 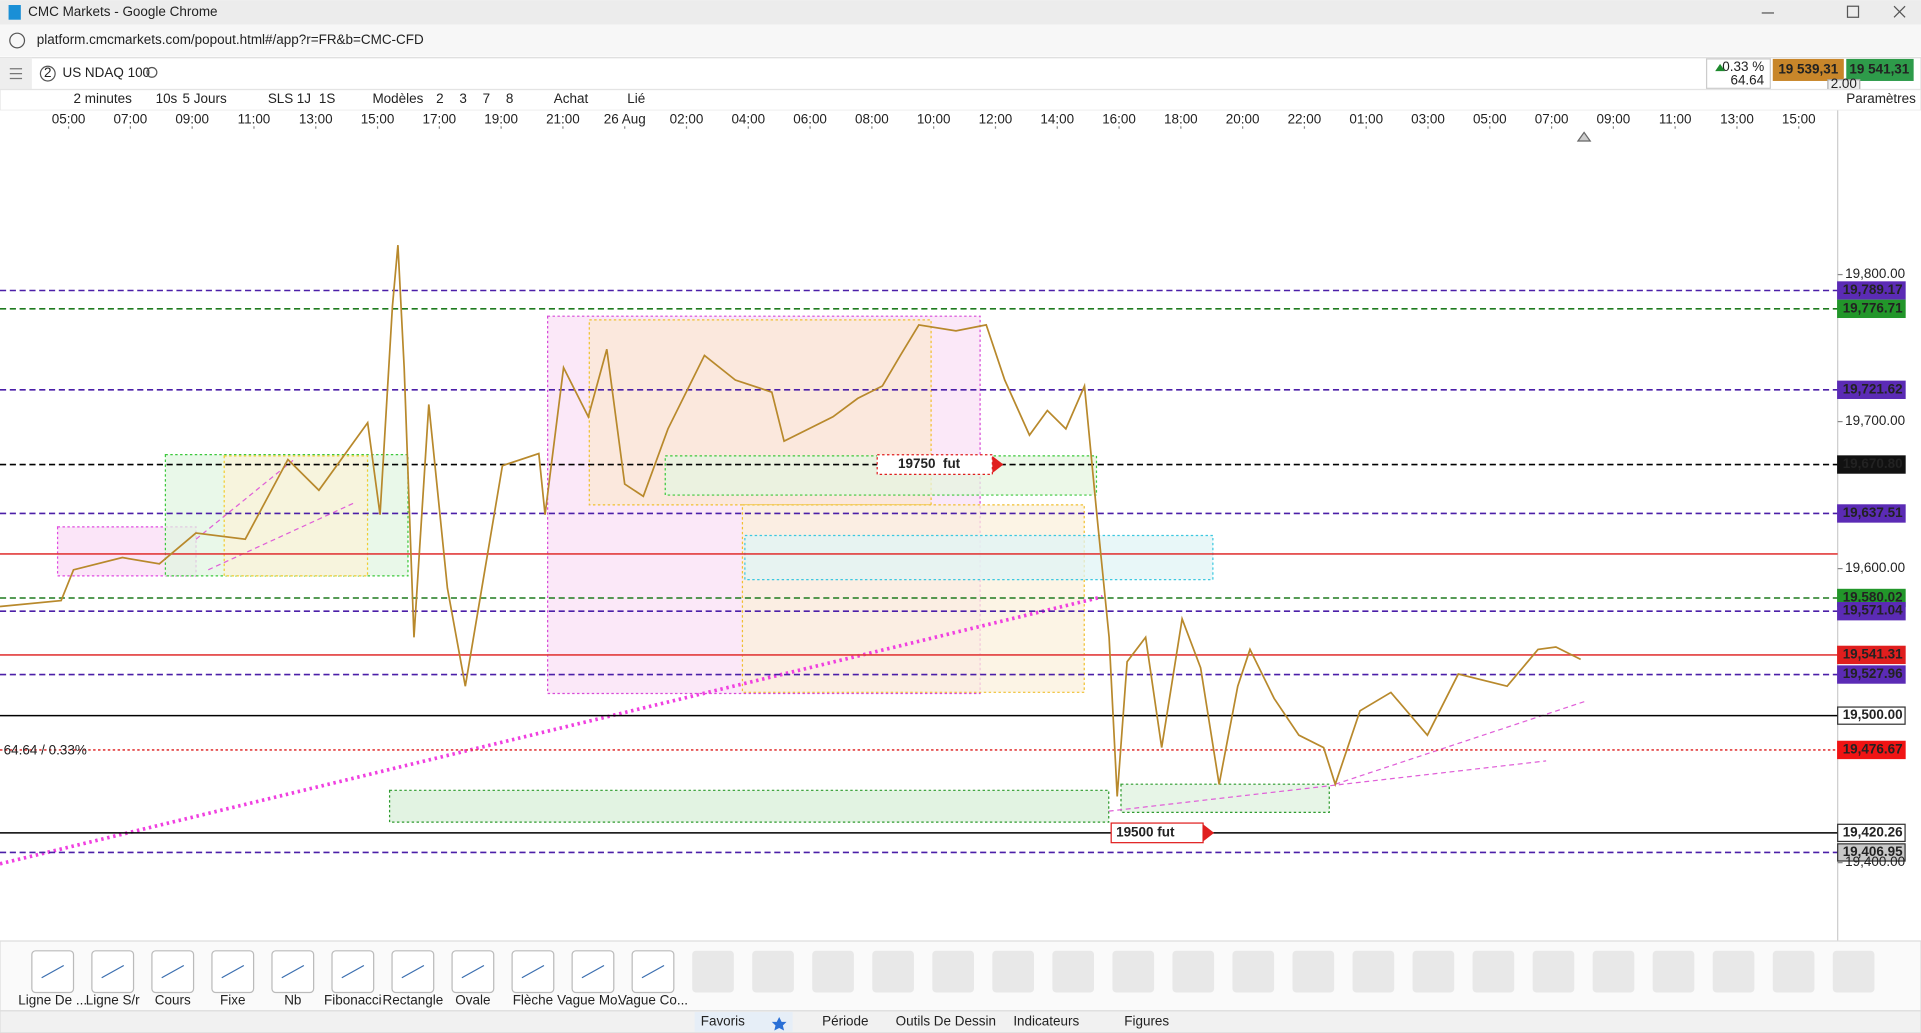 I want to click on settings: Paramètres, so click(x=1881, y=98).